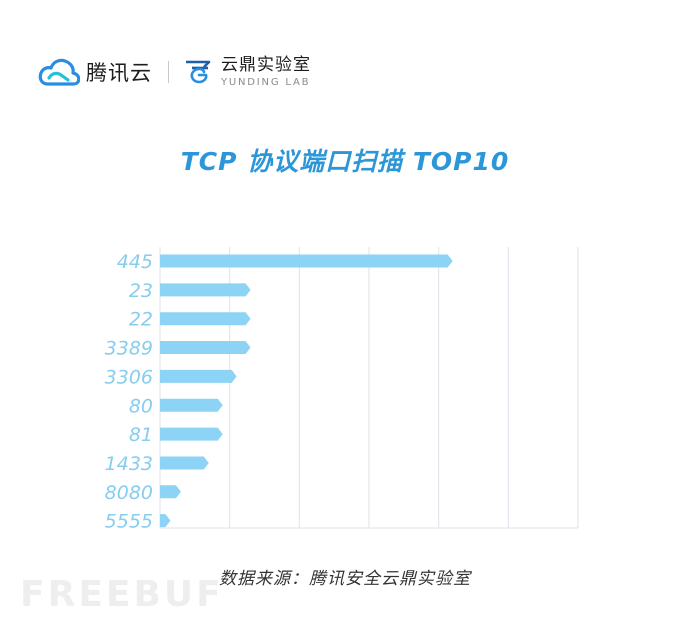 The width and height of the screenshot is (690, 624). I want to click on tick-label-8080: 8080, so click(129, 493).